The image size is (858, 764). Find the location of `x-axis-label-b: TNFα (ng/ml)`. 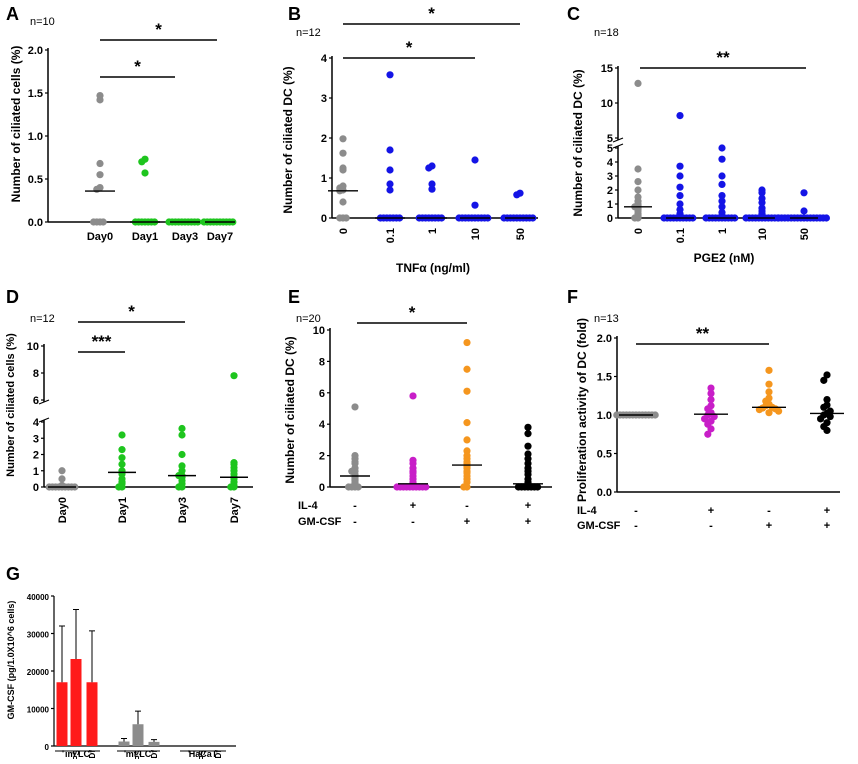

x-axis-label-b: TNFα (ng/ml) is located at coordinates (433, 268).